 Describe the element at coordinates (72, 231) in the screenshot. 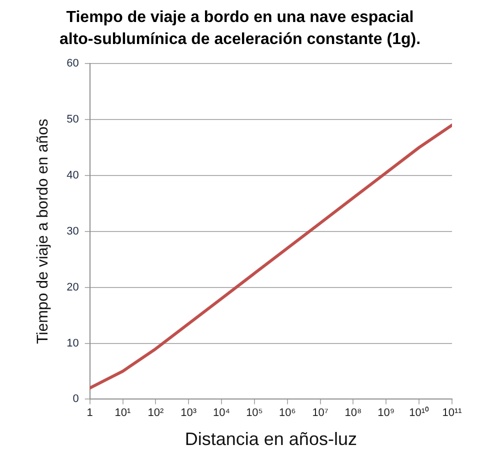

I see `y-tick-label: 30` at that location.